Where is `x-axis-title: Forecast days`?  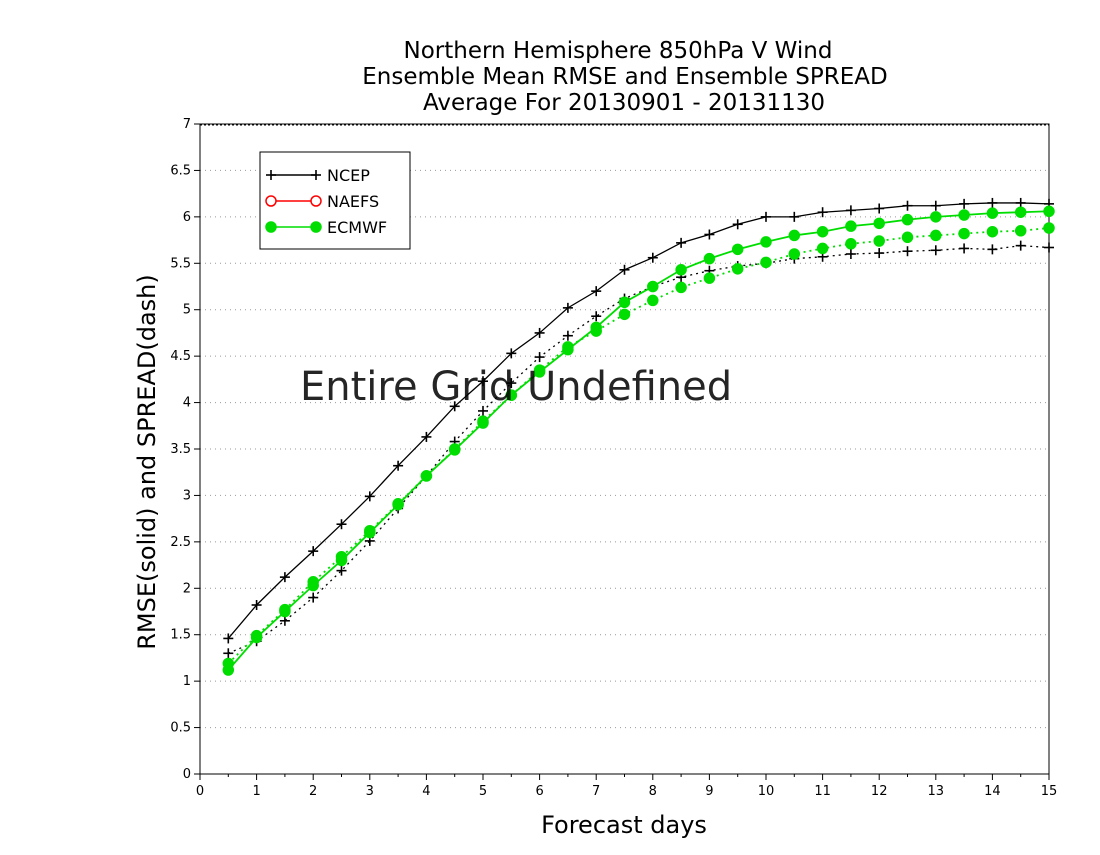 x-axis-title: Forecast days is located at coordinates (624, 825).